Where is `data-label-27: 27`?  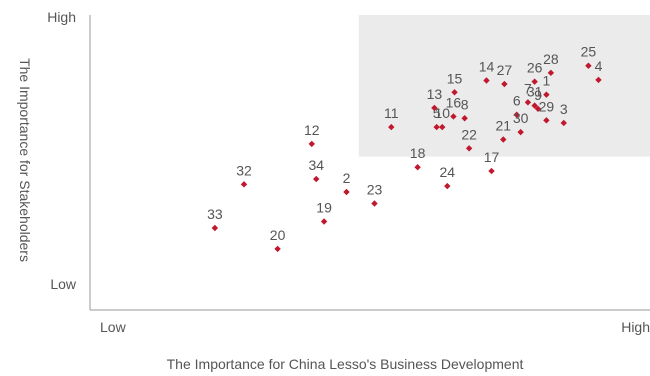
data-label-27: 27 is located at coordinates (505, 70).